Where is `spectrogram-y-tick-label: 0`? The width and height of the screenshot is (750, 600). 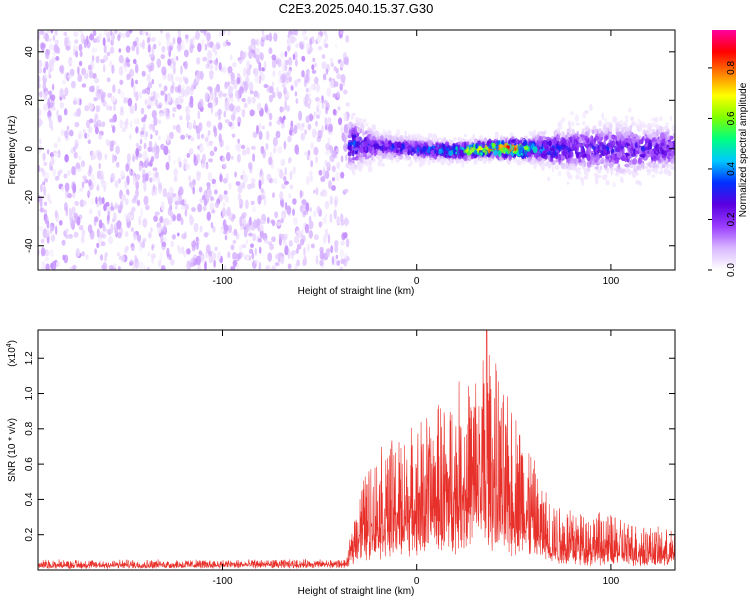 spectrogram-y-tick-label: 0 is located at coordinates (29, 149).